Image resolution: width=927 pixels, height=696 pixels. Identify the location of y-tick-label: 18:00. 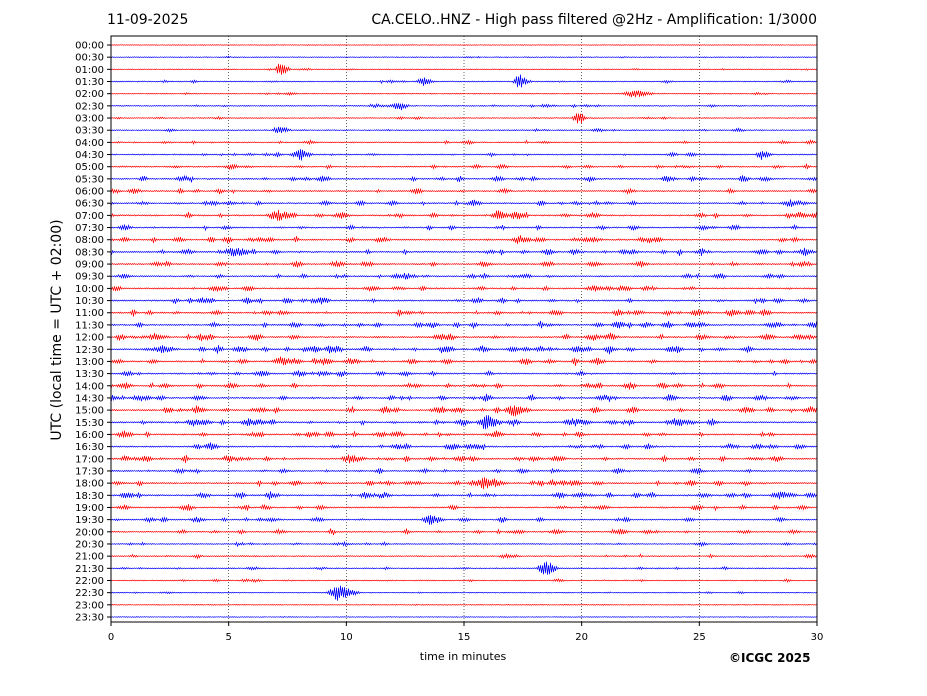
(89, 484).